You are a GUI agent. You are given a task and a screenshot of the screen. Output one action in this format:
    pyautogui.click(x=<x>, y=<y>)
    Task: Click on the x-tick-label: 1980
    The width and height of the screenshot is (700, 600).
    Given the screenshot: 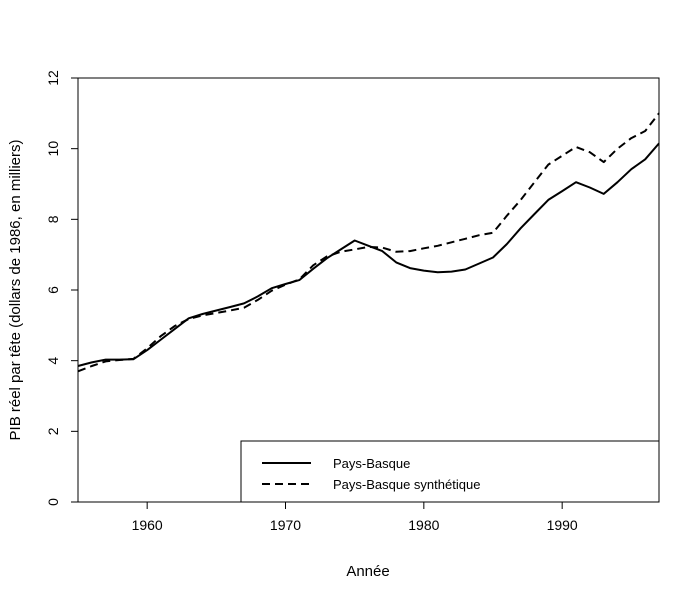 What is the action you would take?
    pyautogui.click(x=423, y=525)
    